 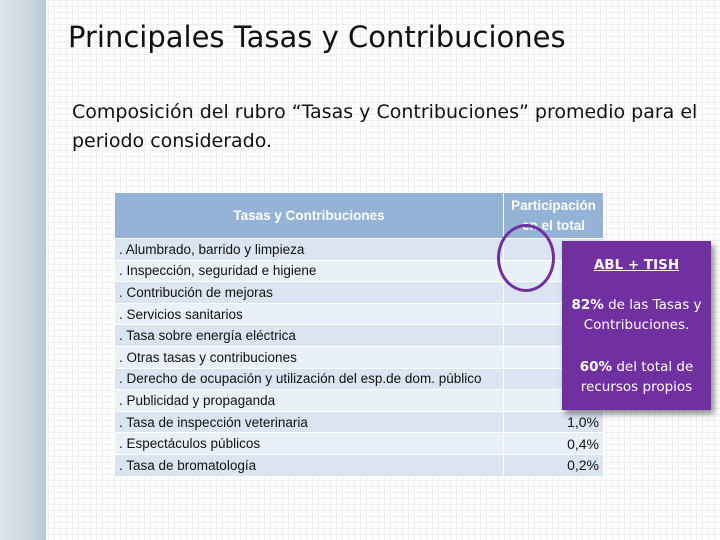 I want to click on title: Principales Tasas y Contribuciones, so click(x=317, y=37).